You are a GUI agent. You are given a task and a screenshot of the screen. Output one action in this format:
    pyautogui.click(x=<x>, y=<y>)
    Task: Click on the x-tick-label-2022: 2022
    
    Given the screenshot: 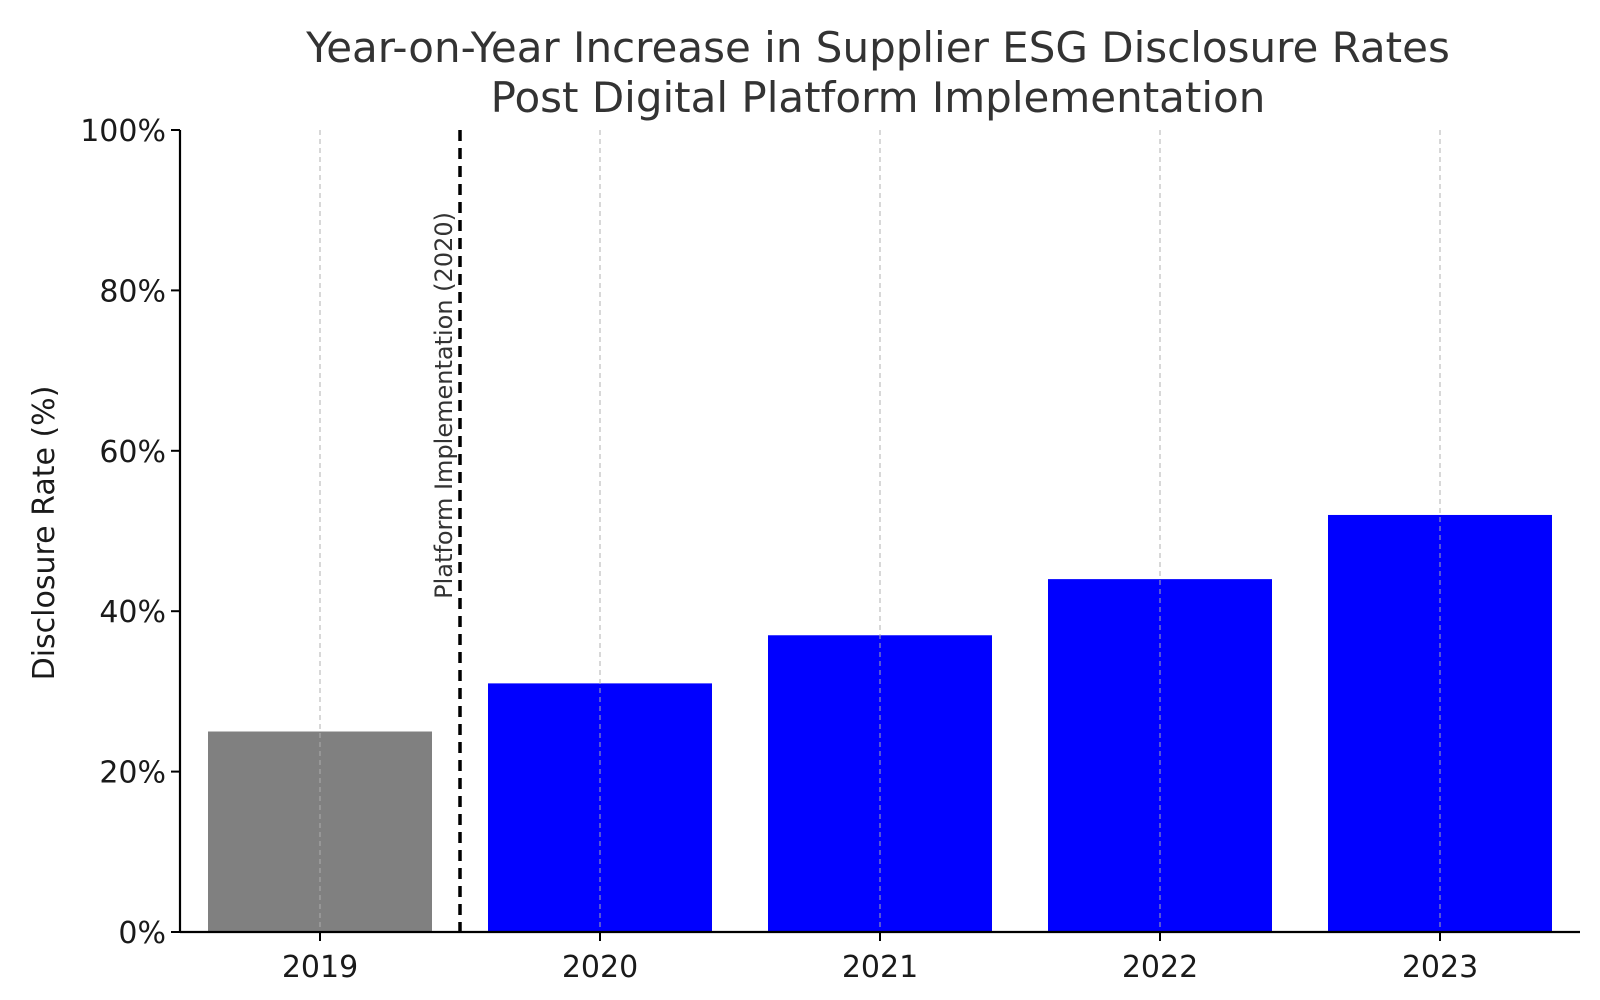 What is the action you would take?
    pyautogui.click(x=1160, y=967)
    